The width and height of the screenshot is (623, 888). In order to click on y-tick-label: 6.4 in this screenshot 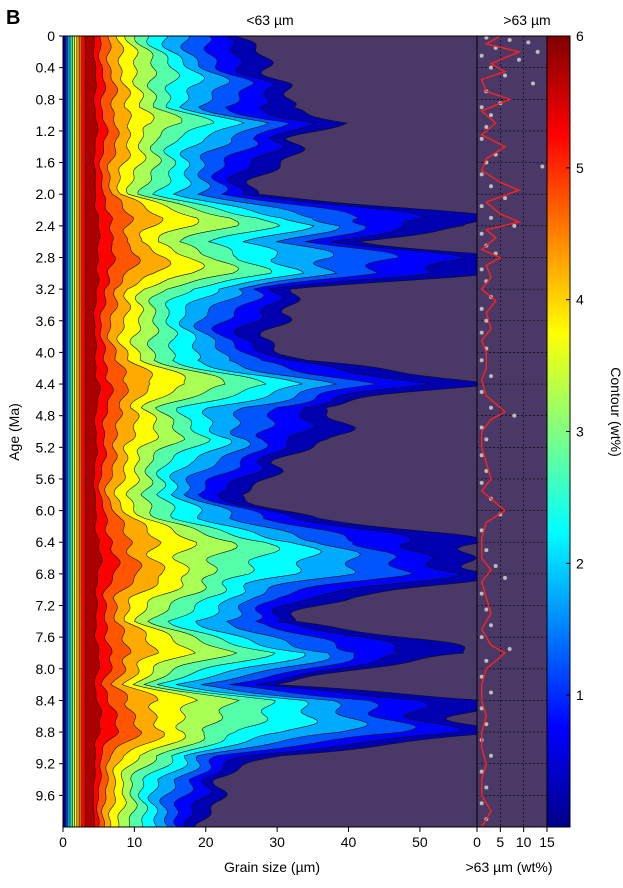, I will do `click(46, 542)`.